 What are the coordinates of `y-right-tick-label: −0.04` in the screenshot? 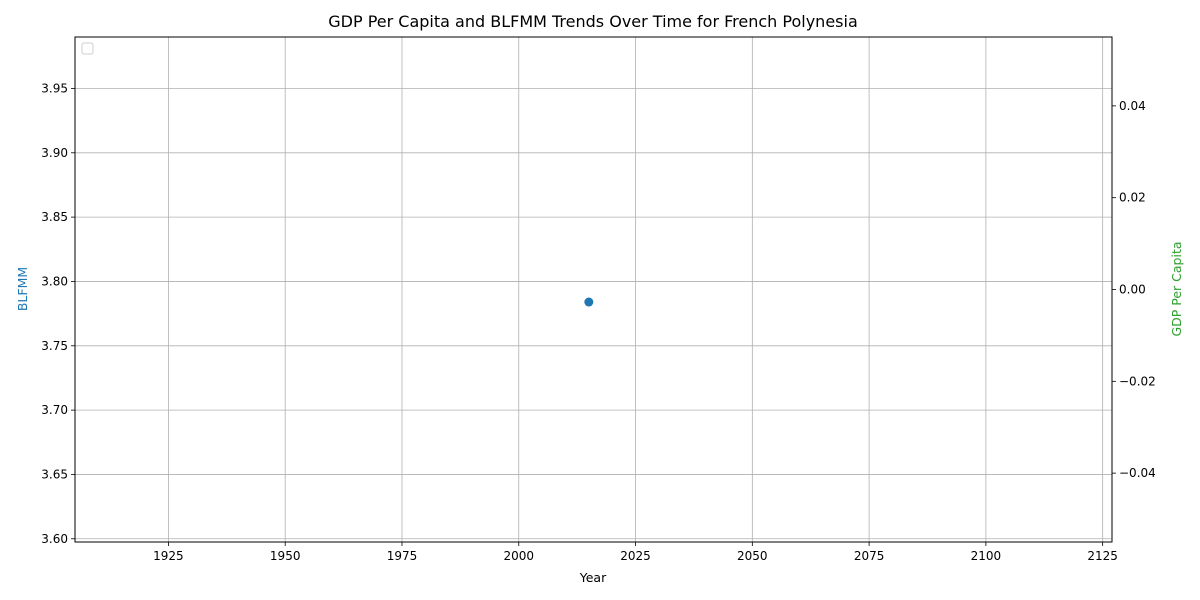 It's located at (1137, 473).